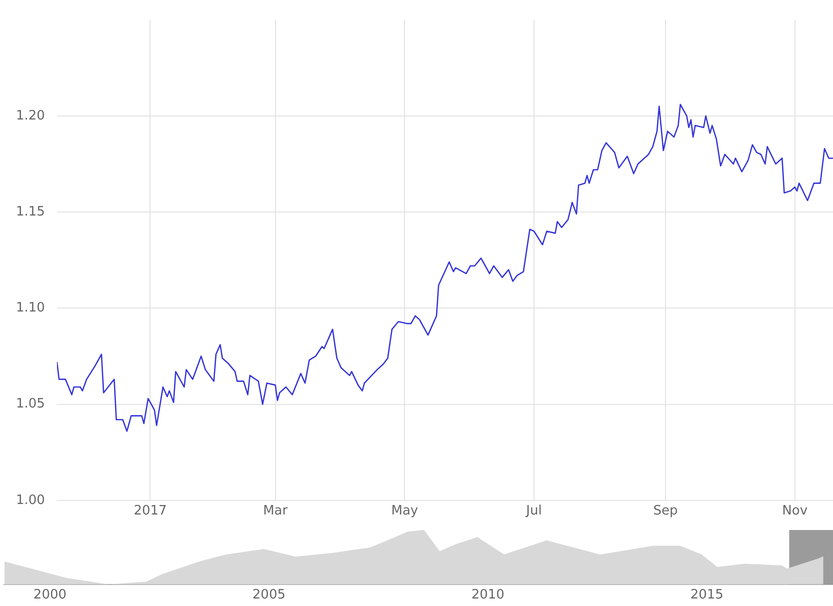 The height and width of the screenshot is (606, 833). What do you see at coordinates (50, 595) in the screenshot?
I see `x-tick-label: 2000` at bounding box center [50, 595].